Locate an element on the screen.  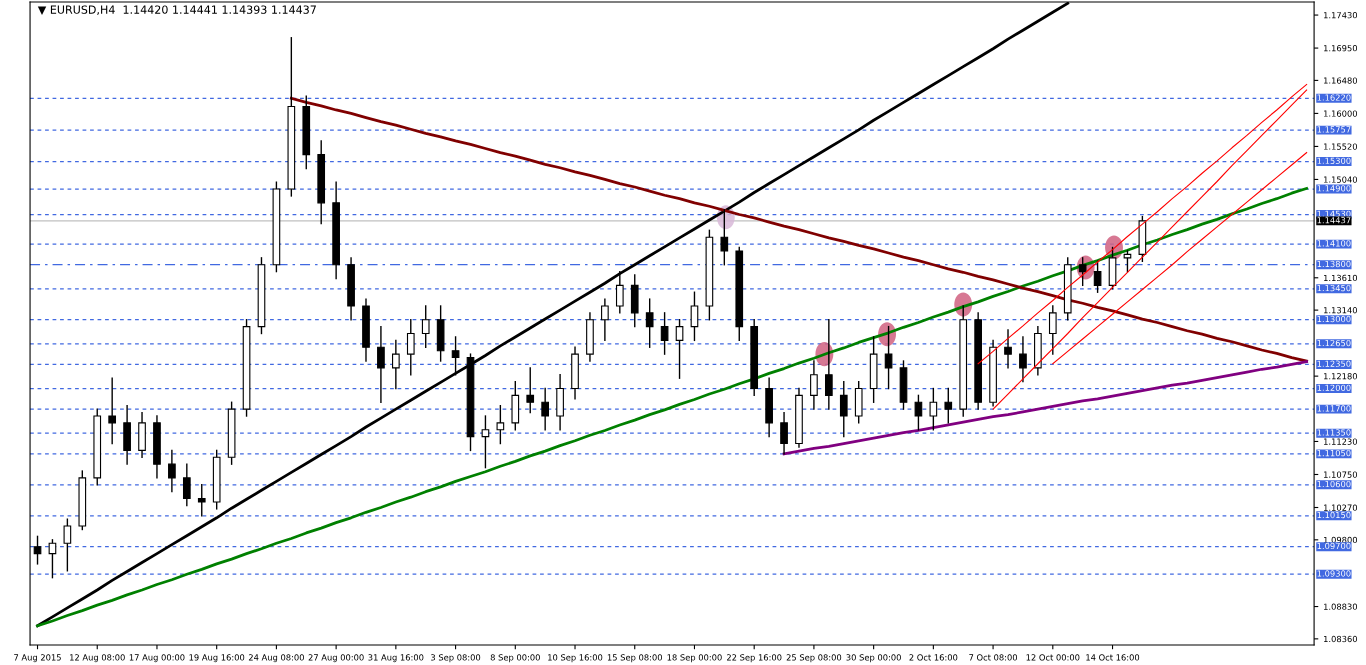
x-tick-label: 3 Sep 08:00 is located at coordinates (456, 658).